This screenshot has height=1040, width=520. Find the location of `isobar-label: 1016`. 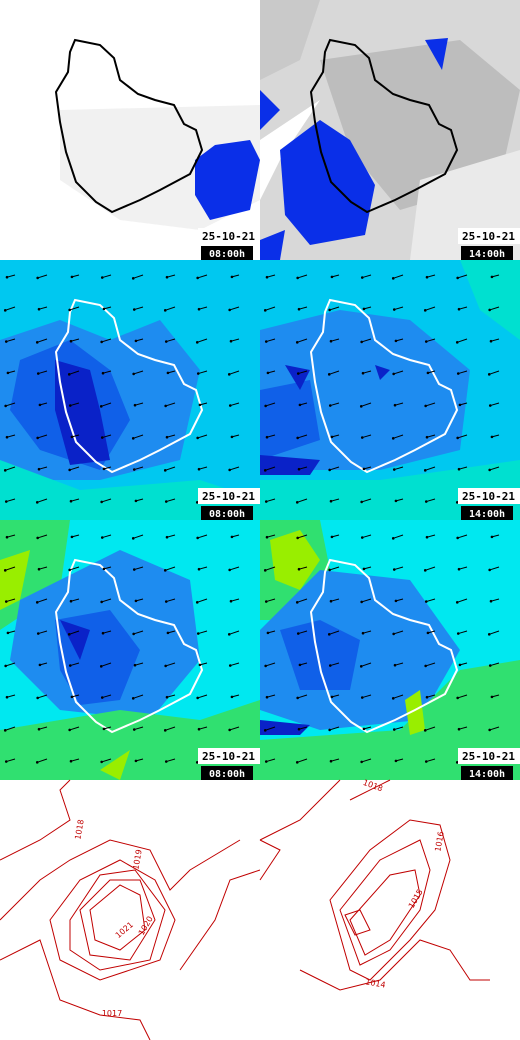

isobar-label: 1016 is located at coordinates (439, 842).